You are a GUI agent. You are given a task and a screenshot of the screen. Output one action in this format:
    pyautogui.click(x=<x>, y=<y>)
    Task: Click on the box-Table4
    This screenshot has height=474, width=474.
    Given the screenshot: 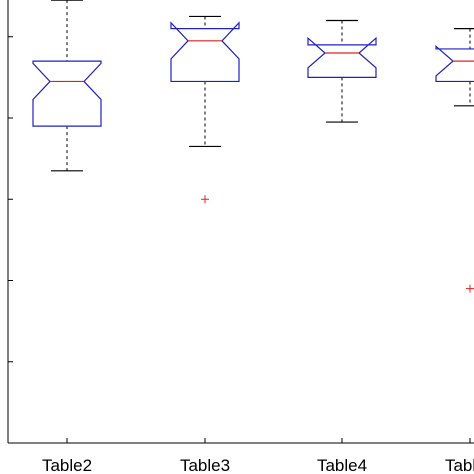 What is the action you would take?
    pyautogui.click(x=342, y=71)
    